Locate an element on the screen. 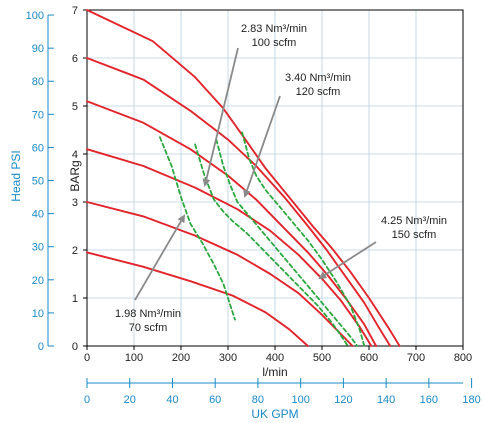  lpm-tick-label: 500 is located at coordinates (322, 358).